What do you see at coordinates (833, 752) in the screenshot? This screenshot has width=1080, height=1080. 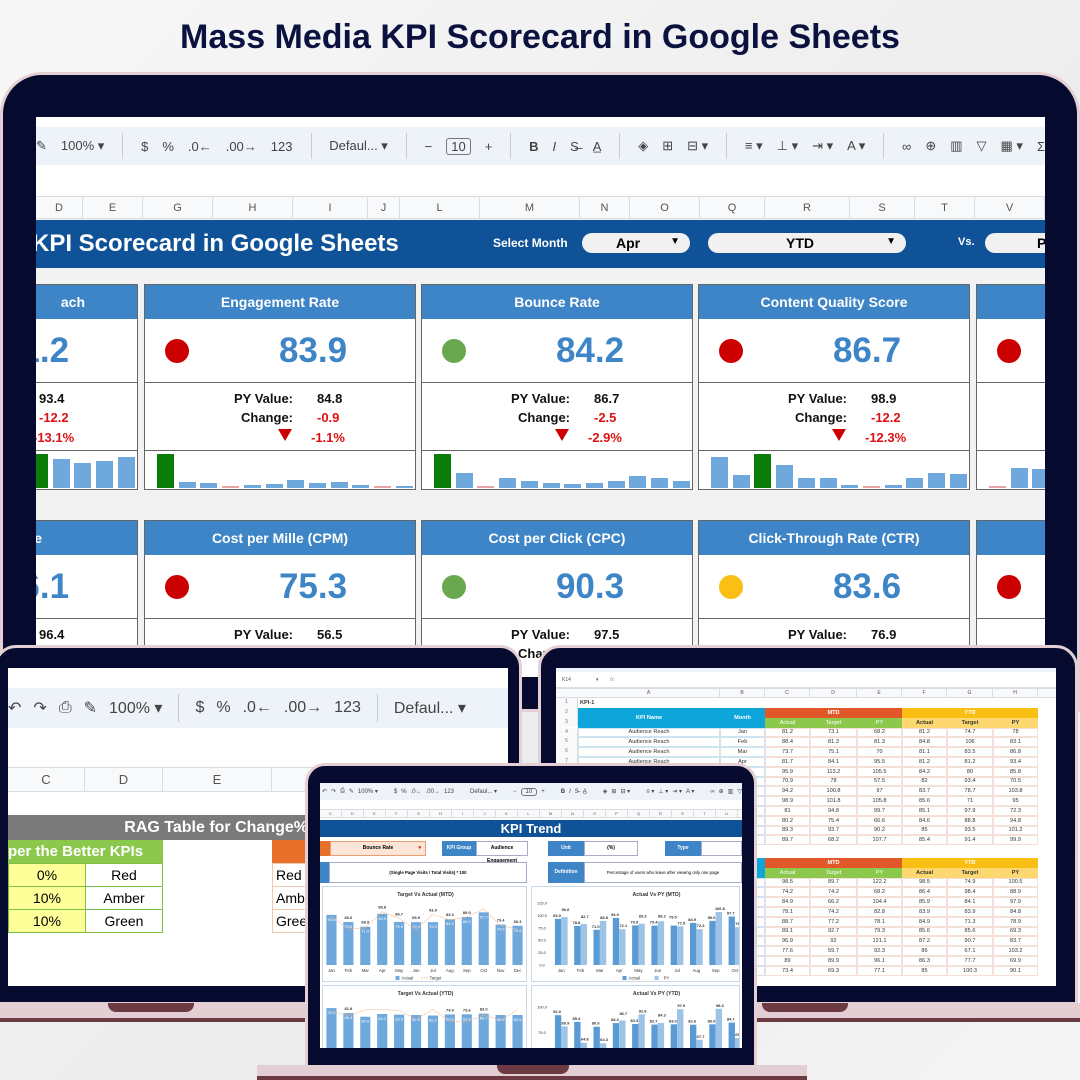 I see `table-cell: 75.1` at bounding box center [833, 752].